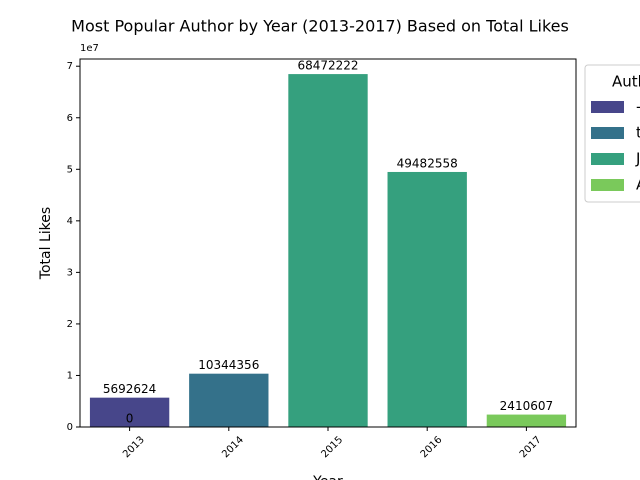  I want to click on legend-label: -, so click(638, 107).